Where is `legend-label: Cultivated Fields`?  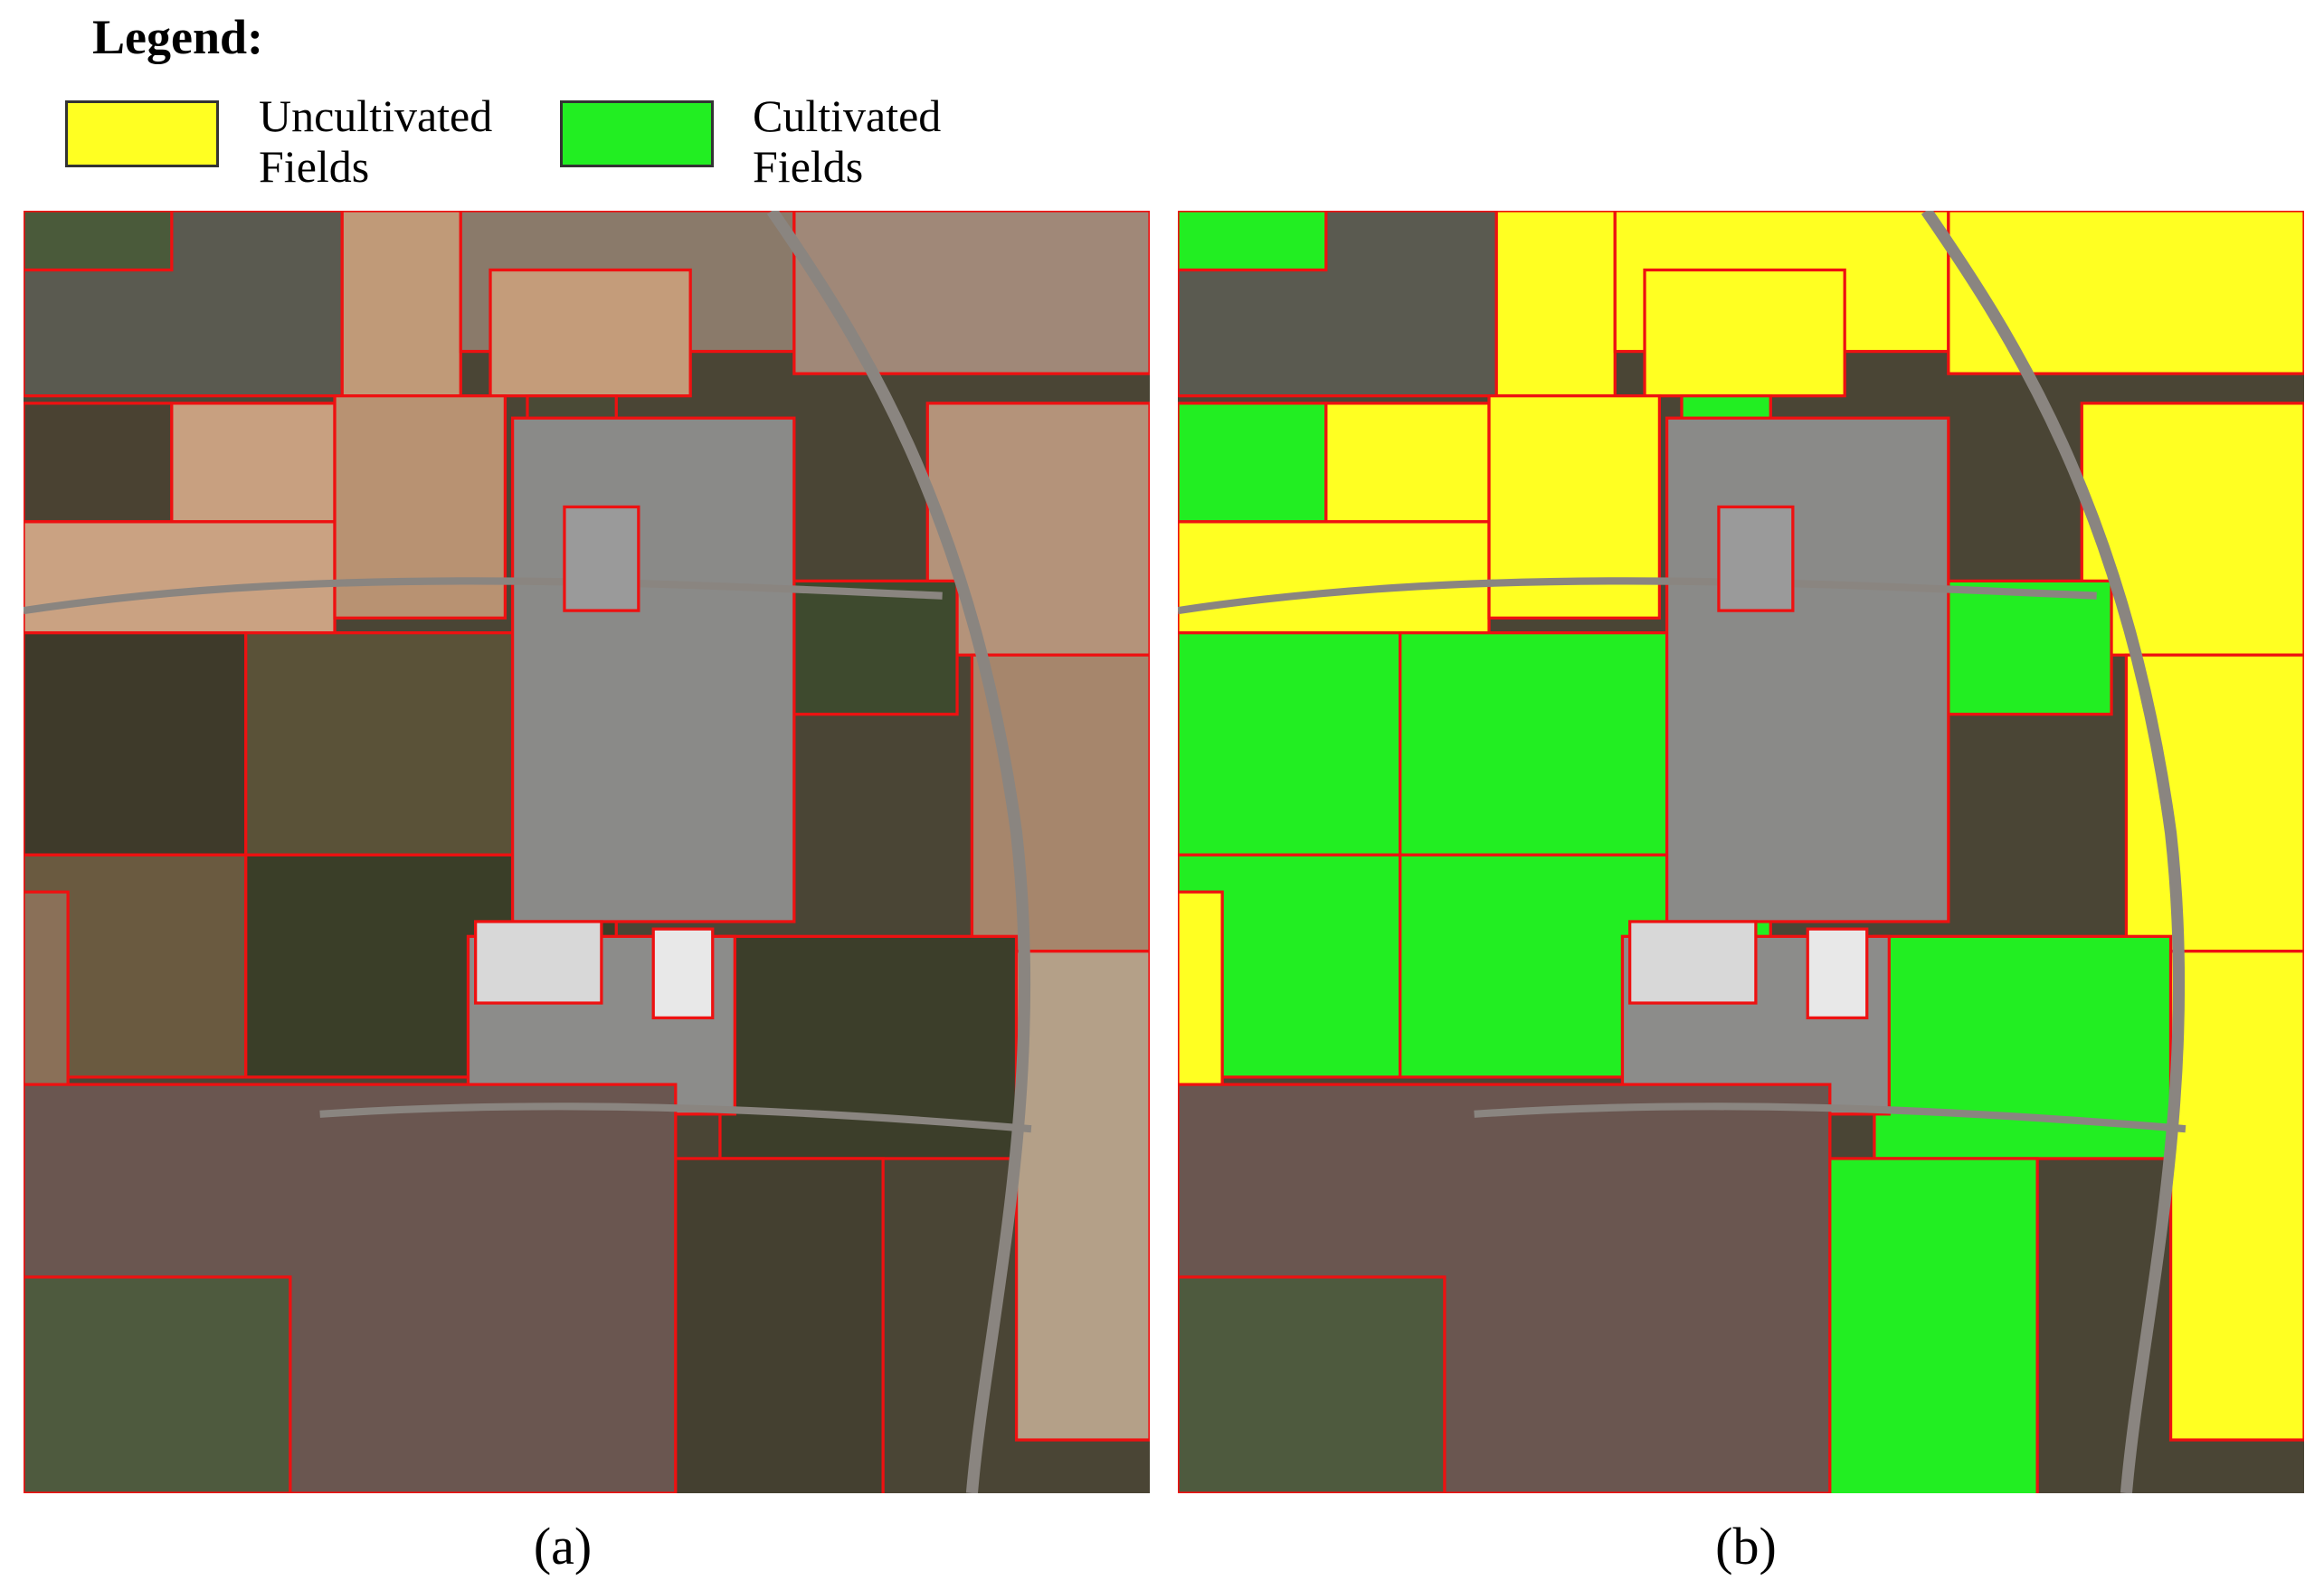
legend-label: Cultivated Fields is located at coordinates (847, 141).